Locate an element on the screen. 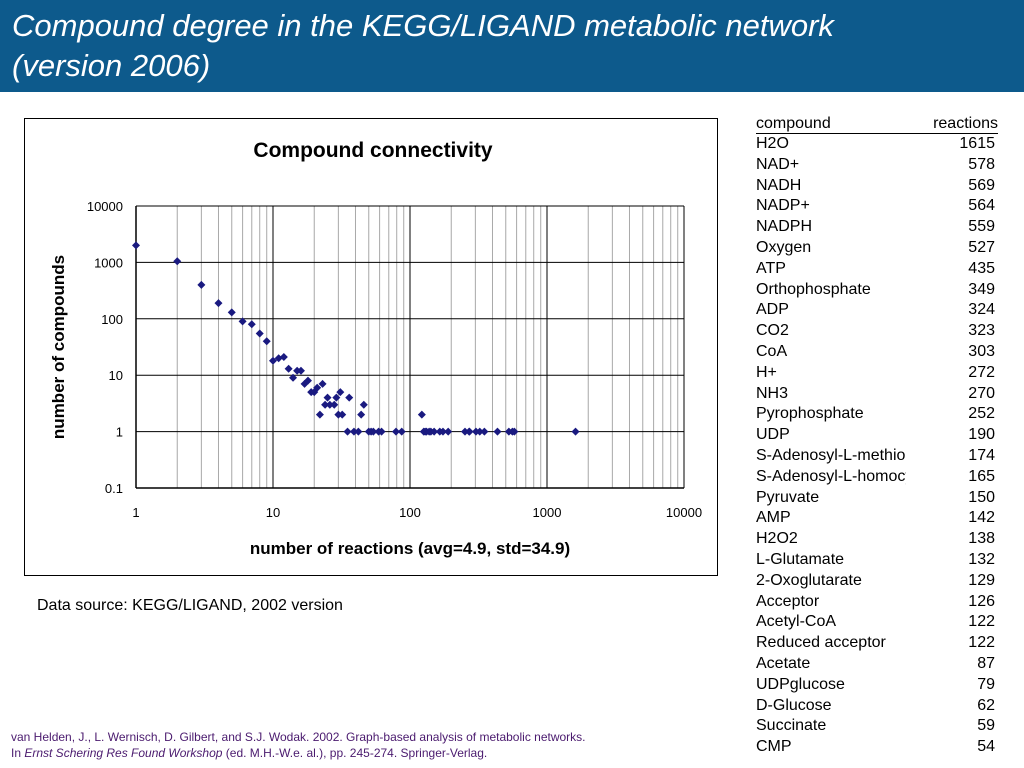 This screenshot has height=768, width=1024. table-row: AMP 142 is located at coordinates (877, 518).